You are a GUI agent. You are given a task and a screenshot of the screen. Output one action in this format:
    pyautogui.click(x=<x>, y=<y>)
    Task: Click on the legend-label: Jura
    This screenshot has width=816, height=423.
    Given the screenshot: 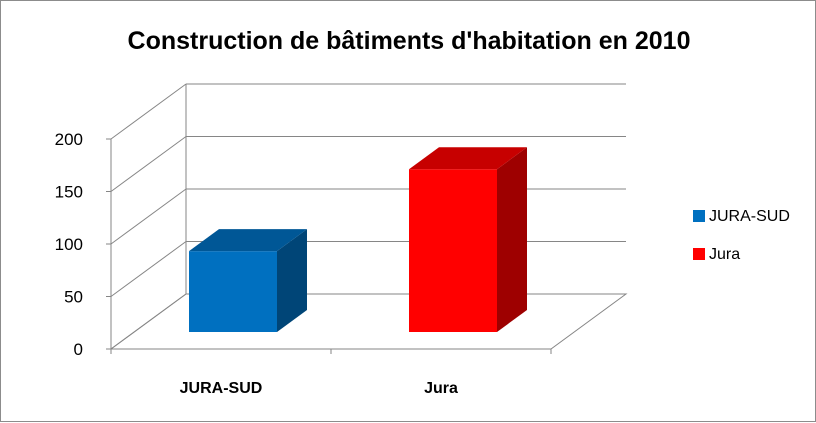 What is the action you would take?
    pyautogui.click(x=724, y=254)
    